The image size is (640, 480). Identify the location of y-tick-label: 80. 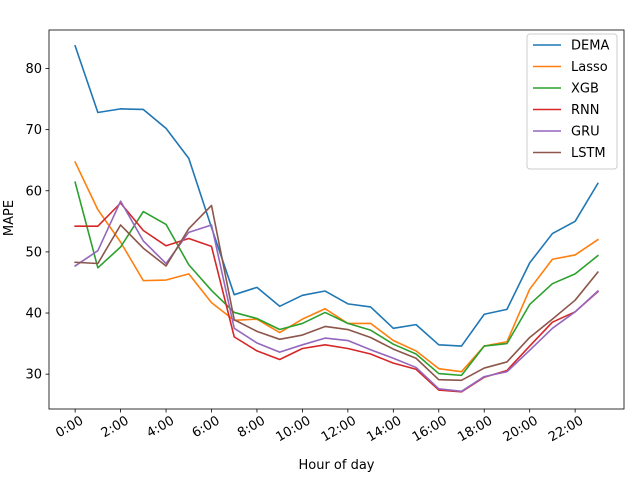
(33, 69).